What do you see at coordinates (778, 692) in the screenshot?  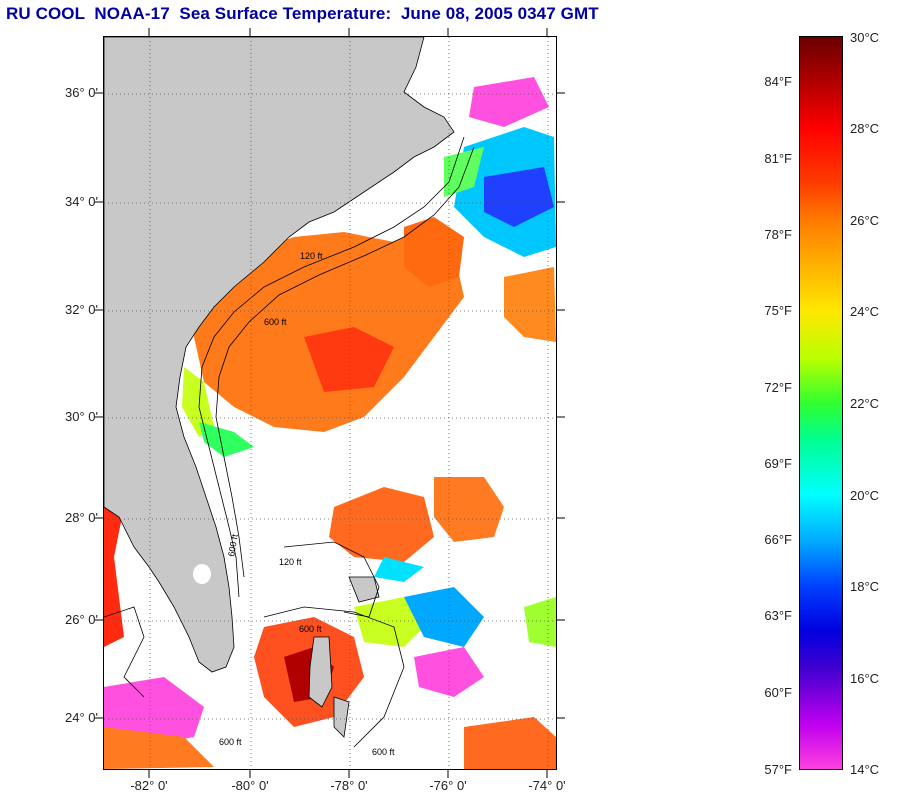 I see `colorbar-fahrenheit-label: 60°F` at bounding box center [778, 692].